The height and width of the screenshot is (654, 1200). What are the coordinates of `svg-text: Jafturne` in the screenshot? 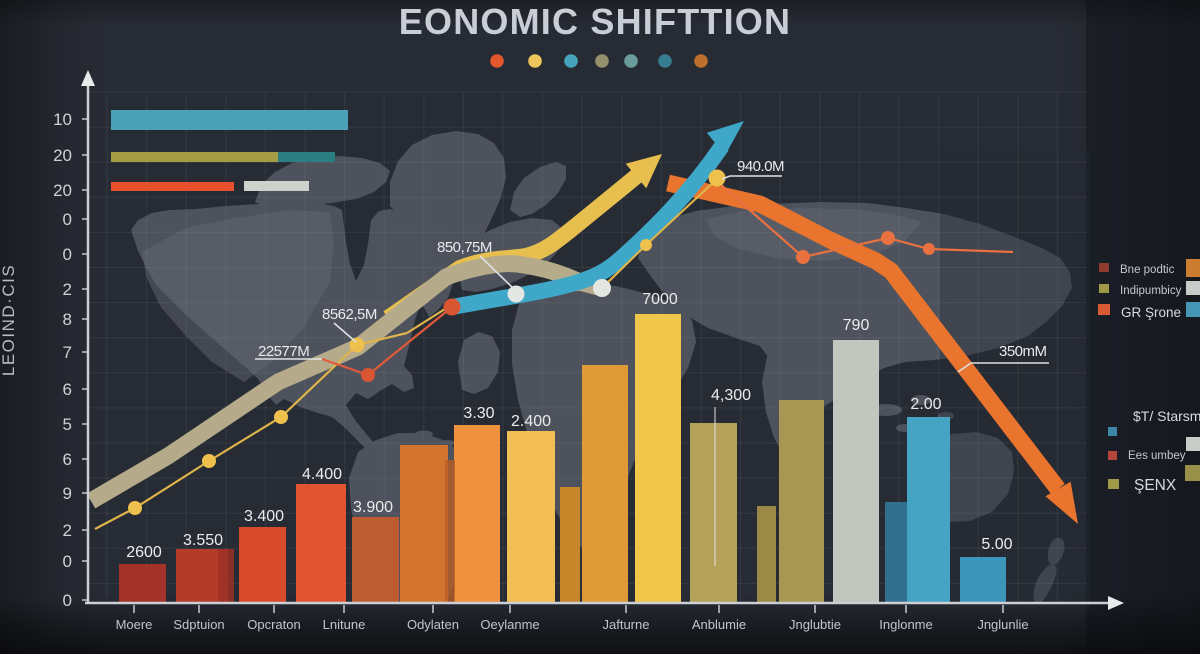 It's located at (626, 624).